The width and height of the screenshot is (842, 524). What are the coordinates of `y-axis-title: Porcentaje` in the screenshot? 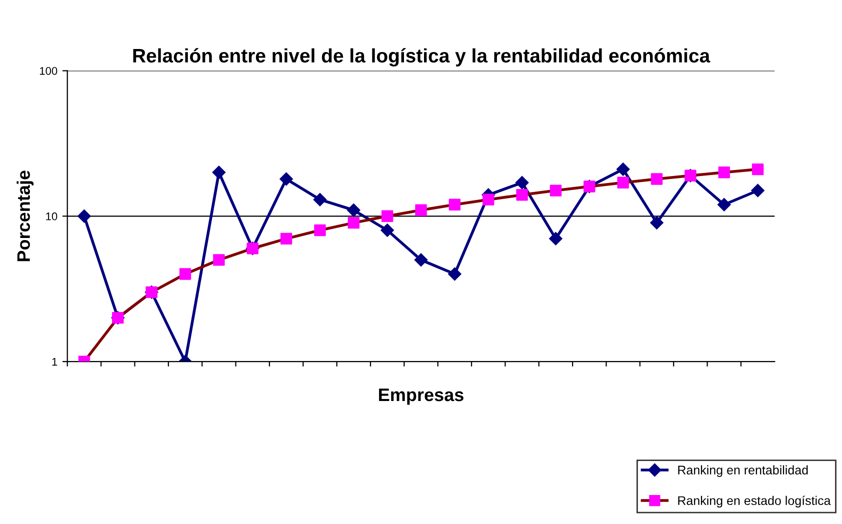 It's located at (25, 216).